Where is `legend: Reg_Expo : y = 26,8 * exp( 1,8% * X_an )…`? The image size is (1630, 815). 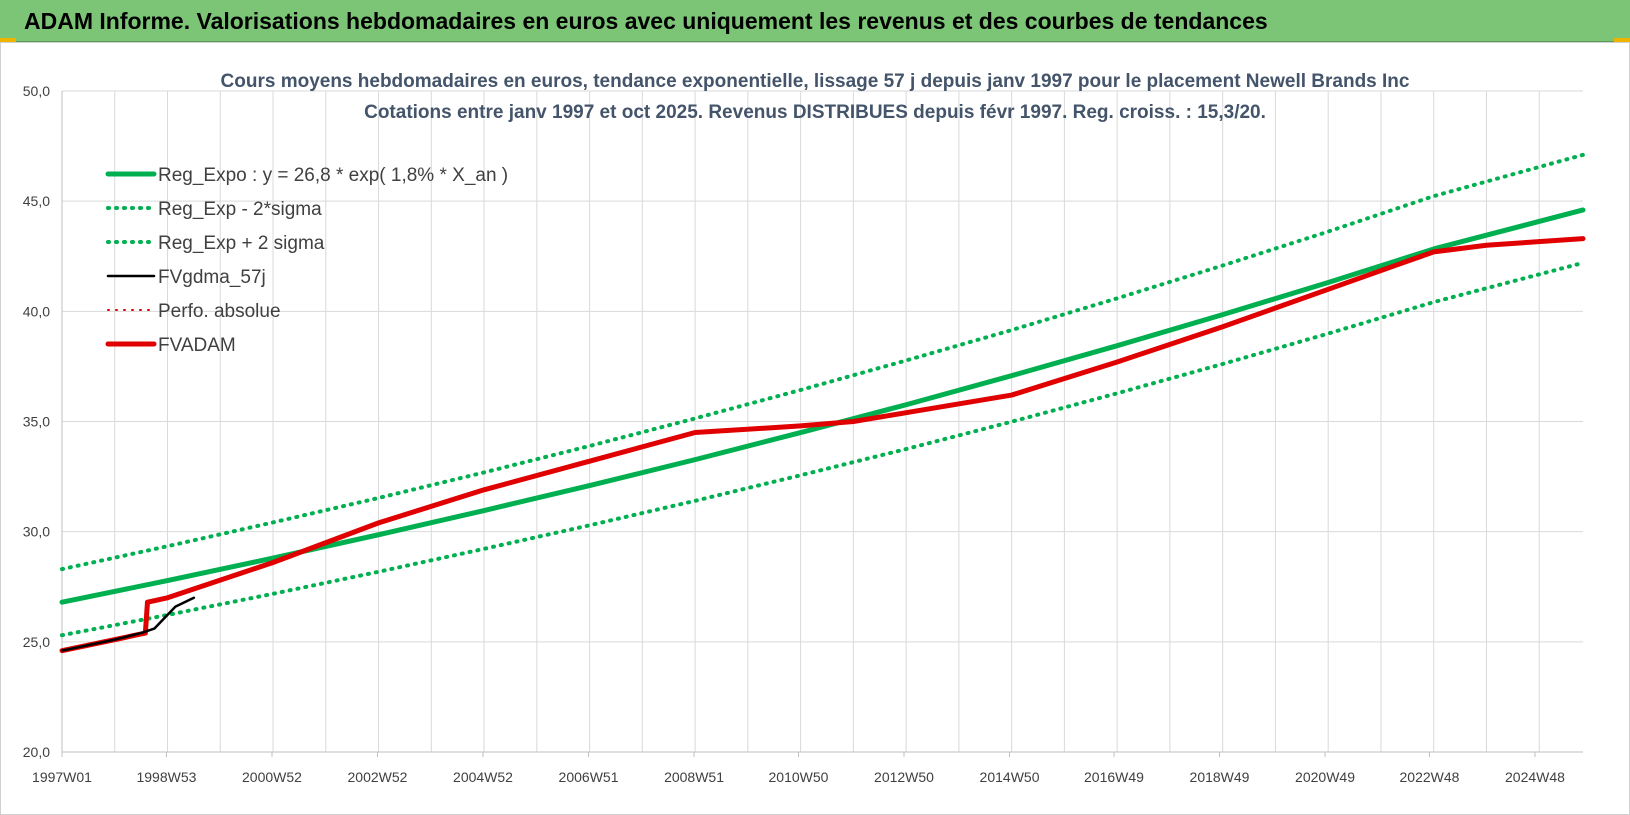 legend: Reg_Expo : y = 26,8 * exp( 1,8% * X_an )… is located at coordinates (306, 260).